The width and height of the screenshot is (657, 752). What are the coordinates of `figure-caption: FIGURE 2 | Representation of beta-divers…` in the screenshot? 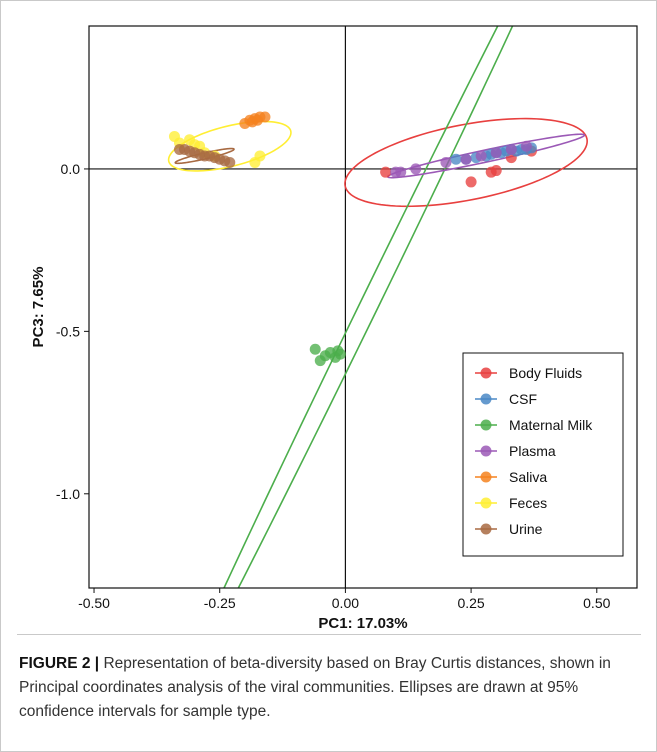 It's located at (332, 688).